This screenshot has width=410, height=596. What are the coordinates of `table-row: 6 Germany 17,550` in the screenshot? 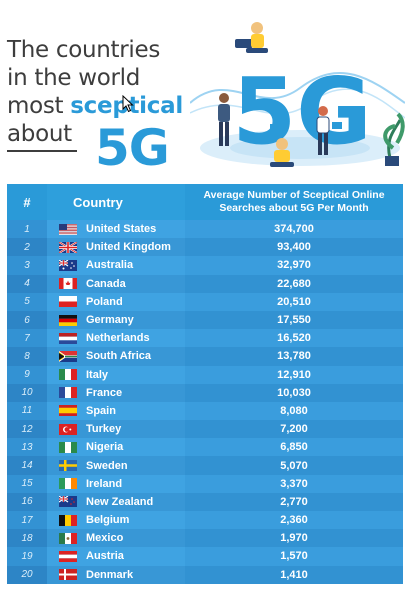 It's located at (205, 320).